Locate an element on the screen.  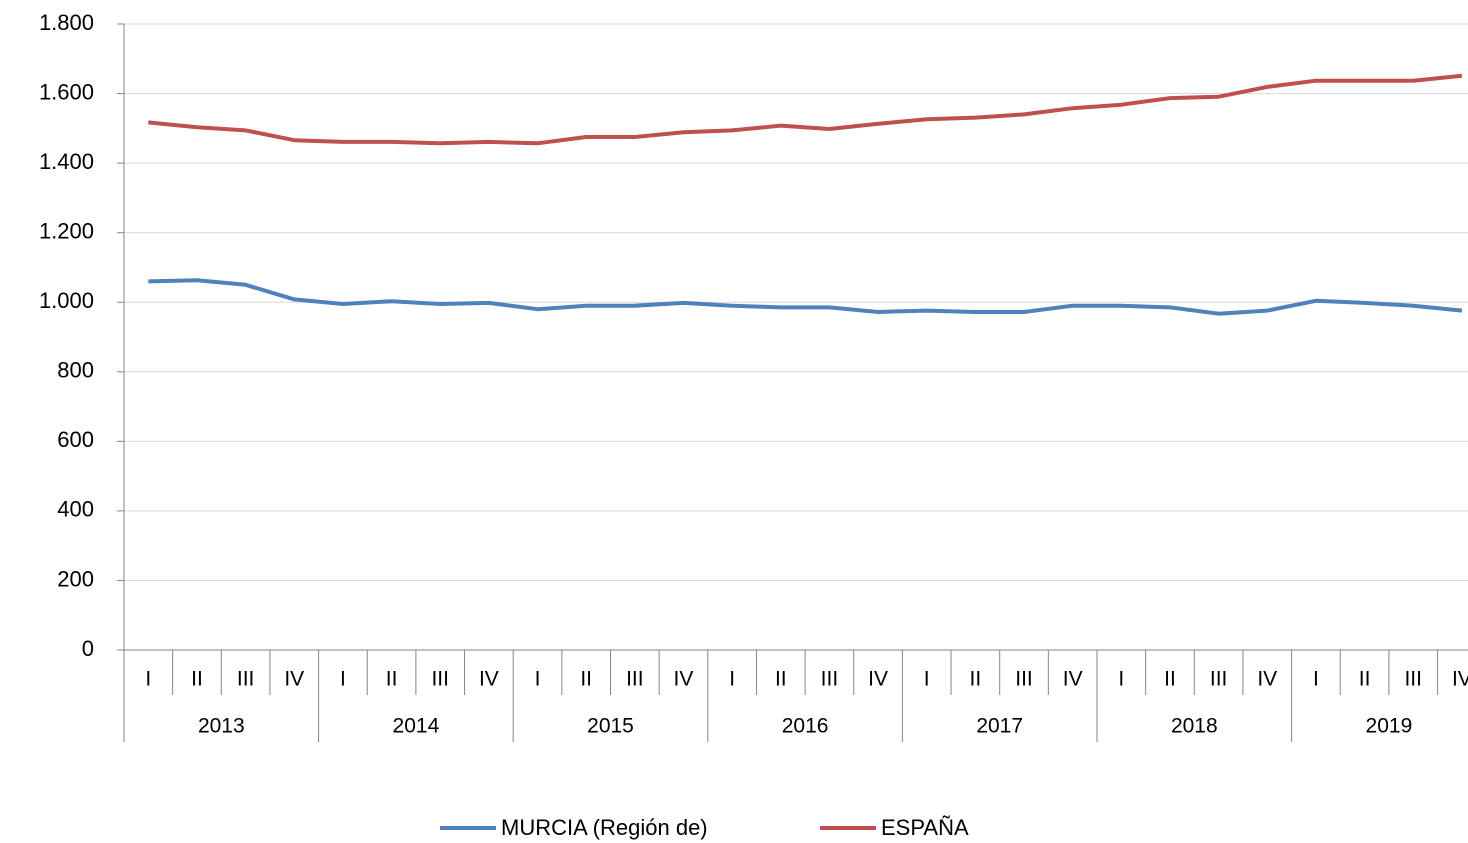
y-tick-label: 0 is located at coordinates (88, 648).